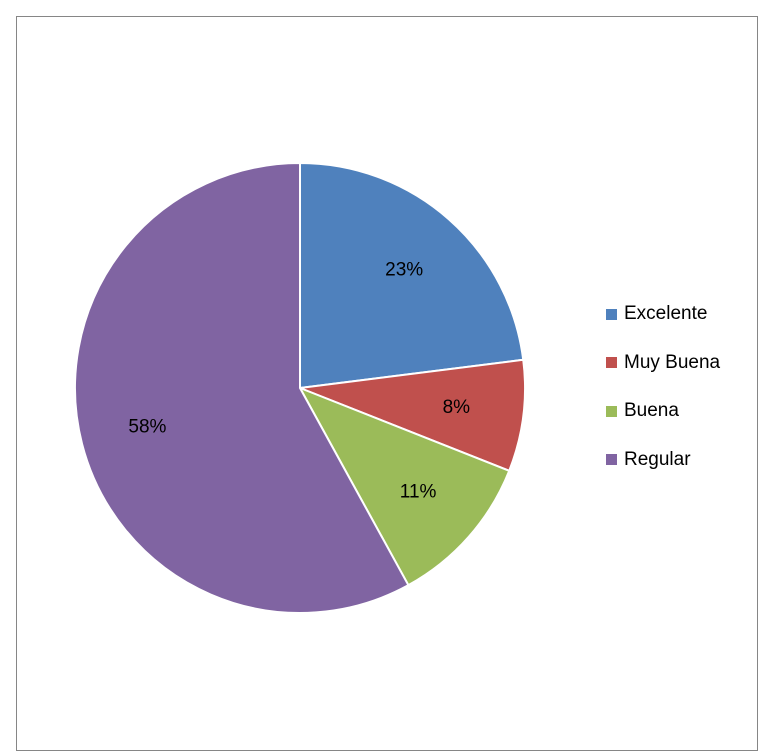 This screenshot has height=753, width=760. Describe the element at coordinates (611, 362) in the screenshot. I see `legend-swatch-muy-buena` at that location.